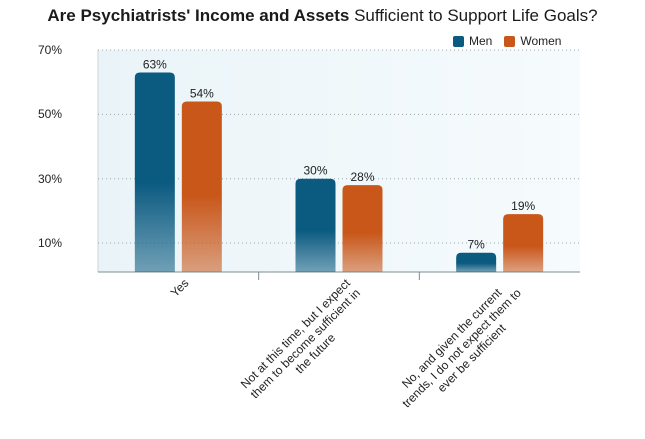 Image resolution: width=645 pixels, height=439 pixels. What do you see at coordinates (362, 177) in the screenshot?
I see `data-label: 28%` at bounding box center [362, 177].